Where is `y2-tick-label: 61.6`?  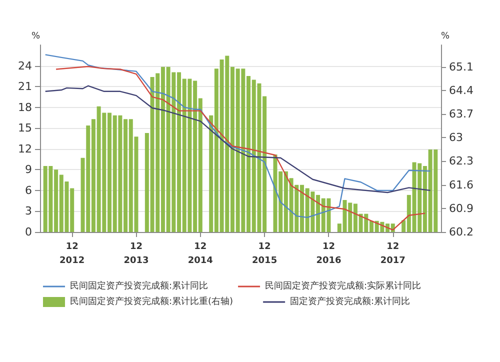 y2-tick-label: 61.6 is located at coordinates (461, 185).